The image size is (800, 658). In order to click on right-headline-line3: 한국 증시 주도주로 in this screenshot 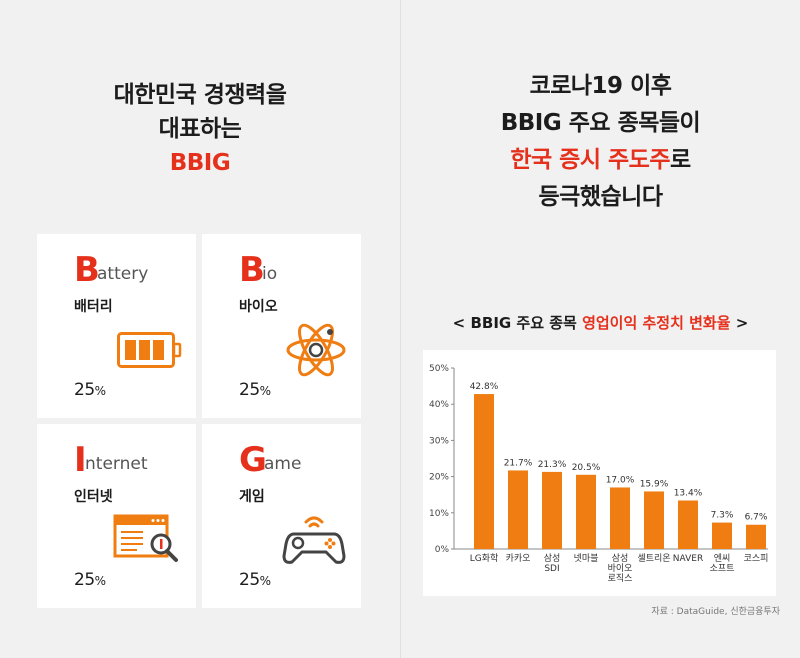, I will do `click(600, 160)`.